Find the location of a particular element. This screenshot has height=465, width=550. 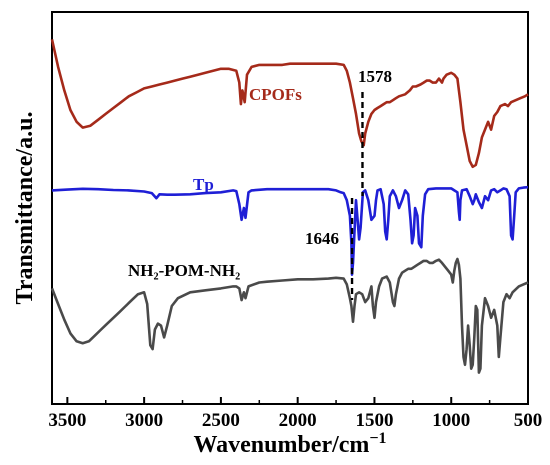

x-axis-ticks: 3500 3000 2500 2000 1500 1000 500 is located at coordinates (295, 414).